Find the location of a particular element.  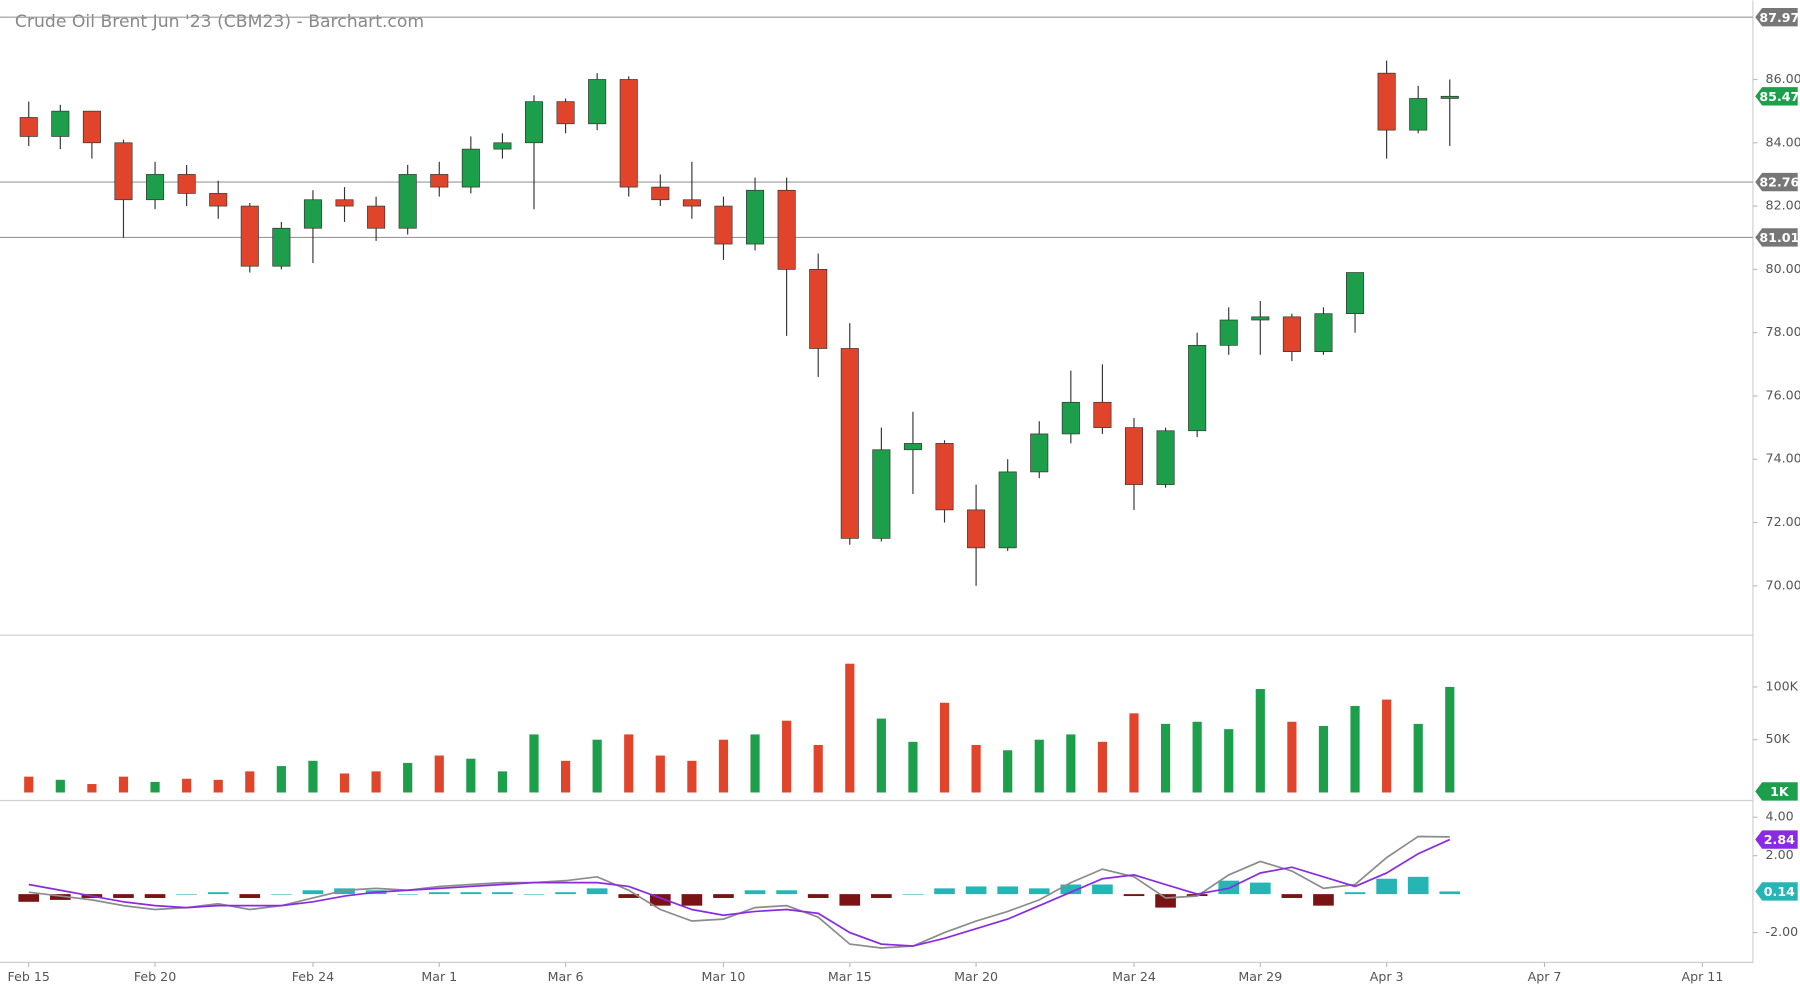

y-tick-label: 78.00 is located at coordinates (1783, 331).